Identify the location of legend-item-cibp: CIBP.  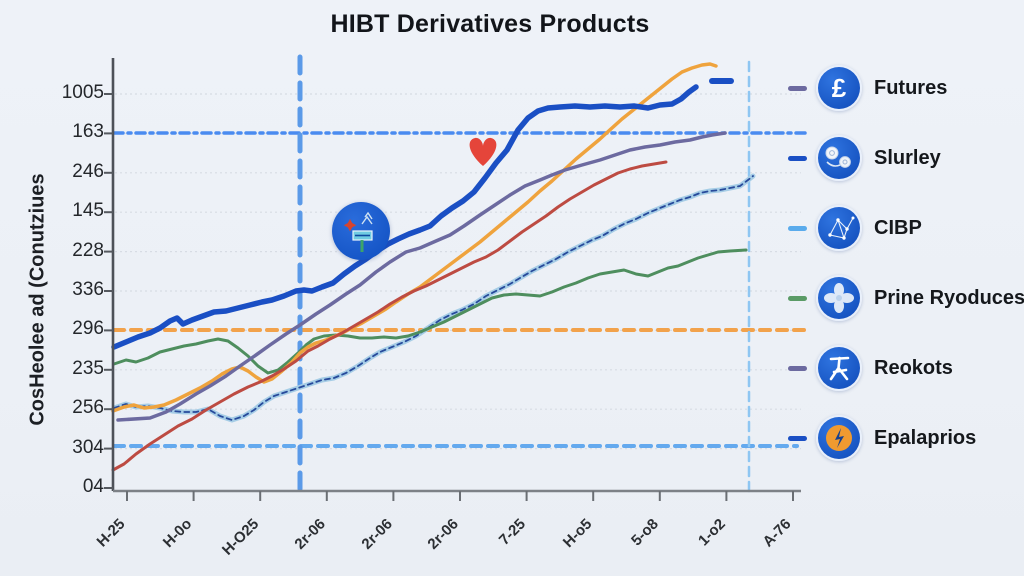
(904, 228).